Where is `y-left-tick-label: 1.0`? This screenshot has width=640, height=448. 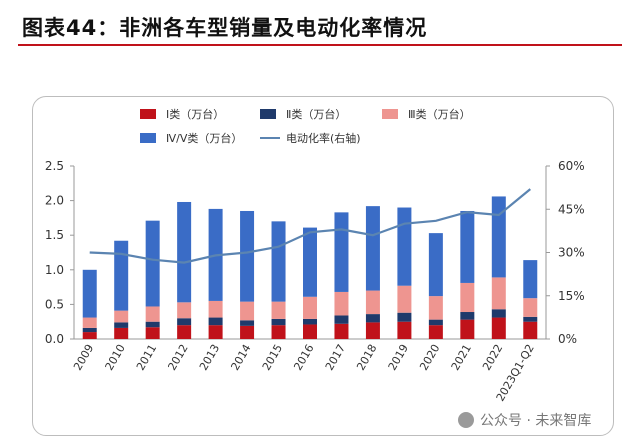 y-left-tick-label: 1.0 is located at coordinates (54, 270).